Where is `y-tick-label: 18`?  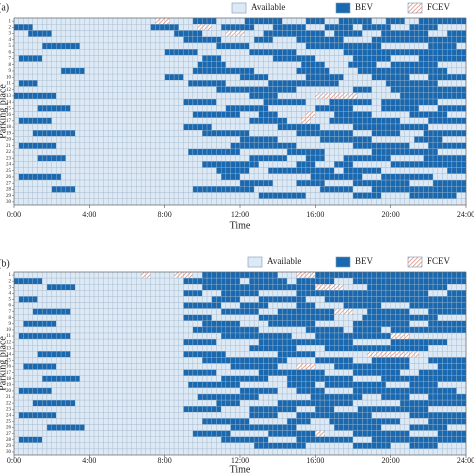
y-tick-label: 18 is located at coordinates (9, 127).